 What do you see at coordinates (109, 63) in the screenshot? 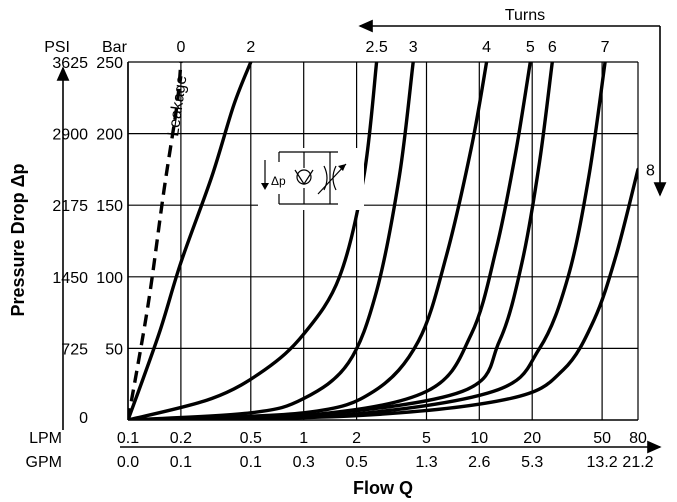
I see `bar-tick-label: 250` at bounding box center [109, 63].